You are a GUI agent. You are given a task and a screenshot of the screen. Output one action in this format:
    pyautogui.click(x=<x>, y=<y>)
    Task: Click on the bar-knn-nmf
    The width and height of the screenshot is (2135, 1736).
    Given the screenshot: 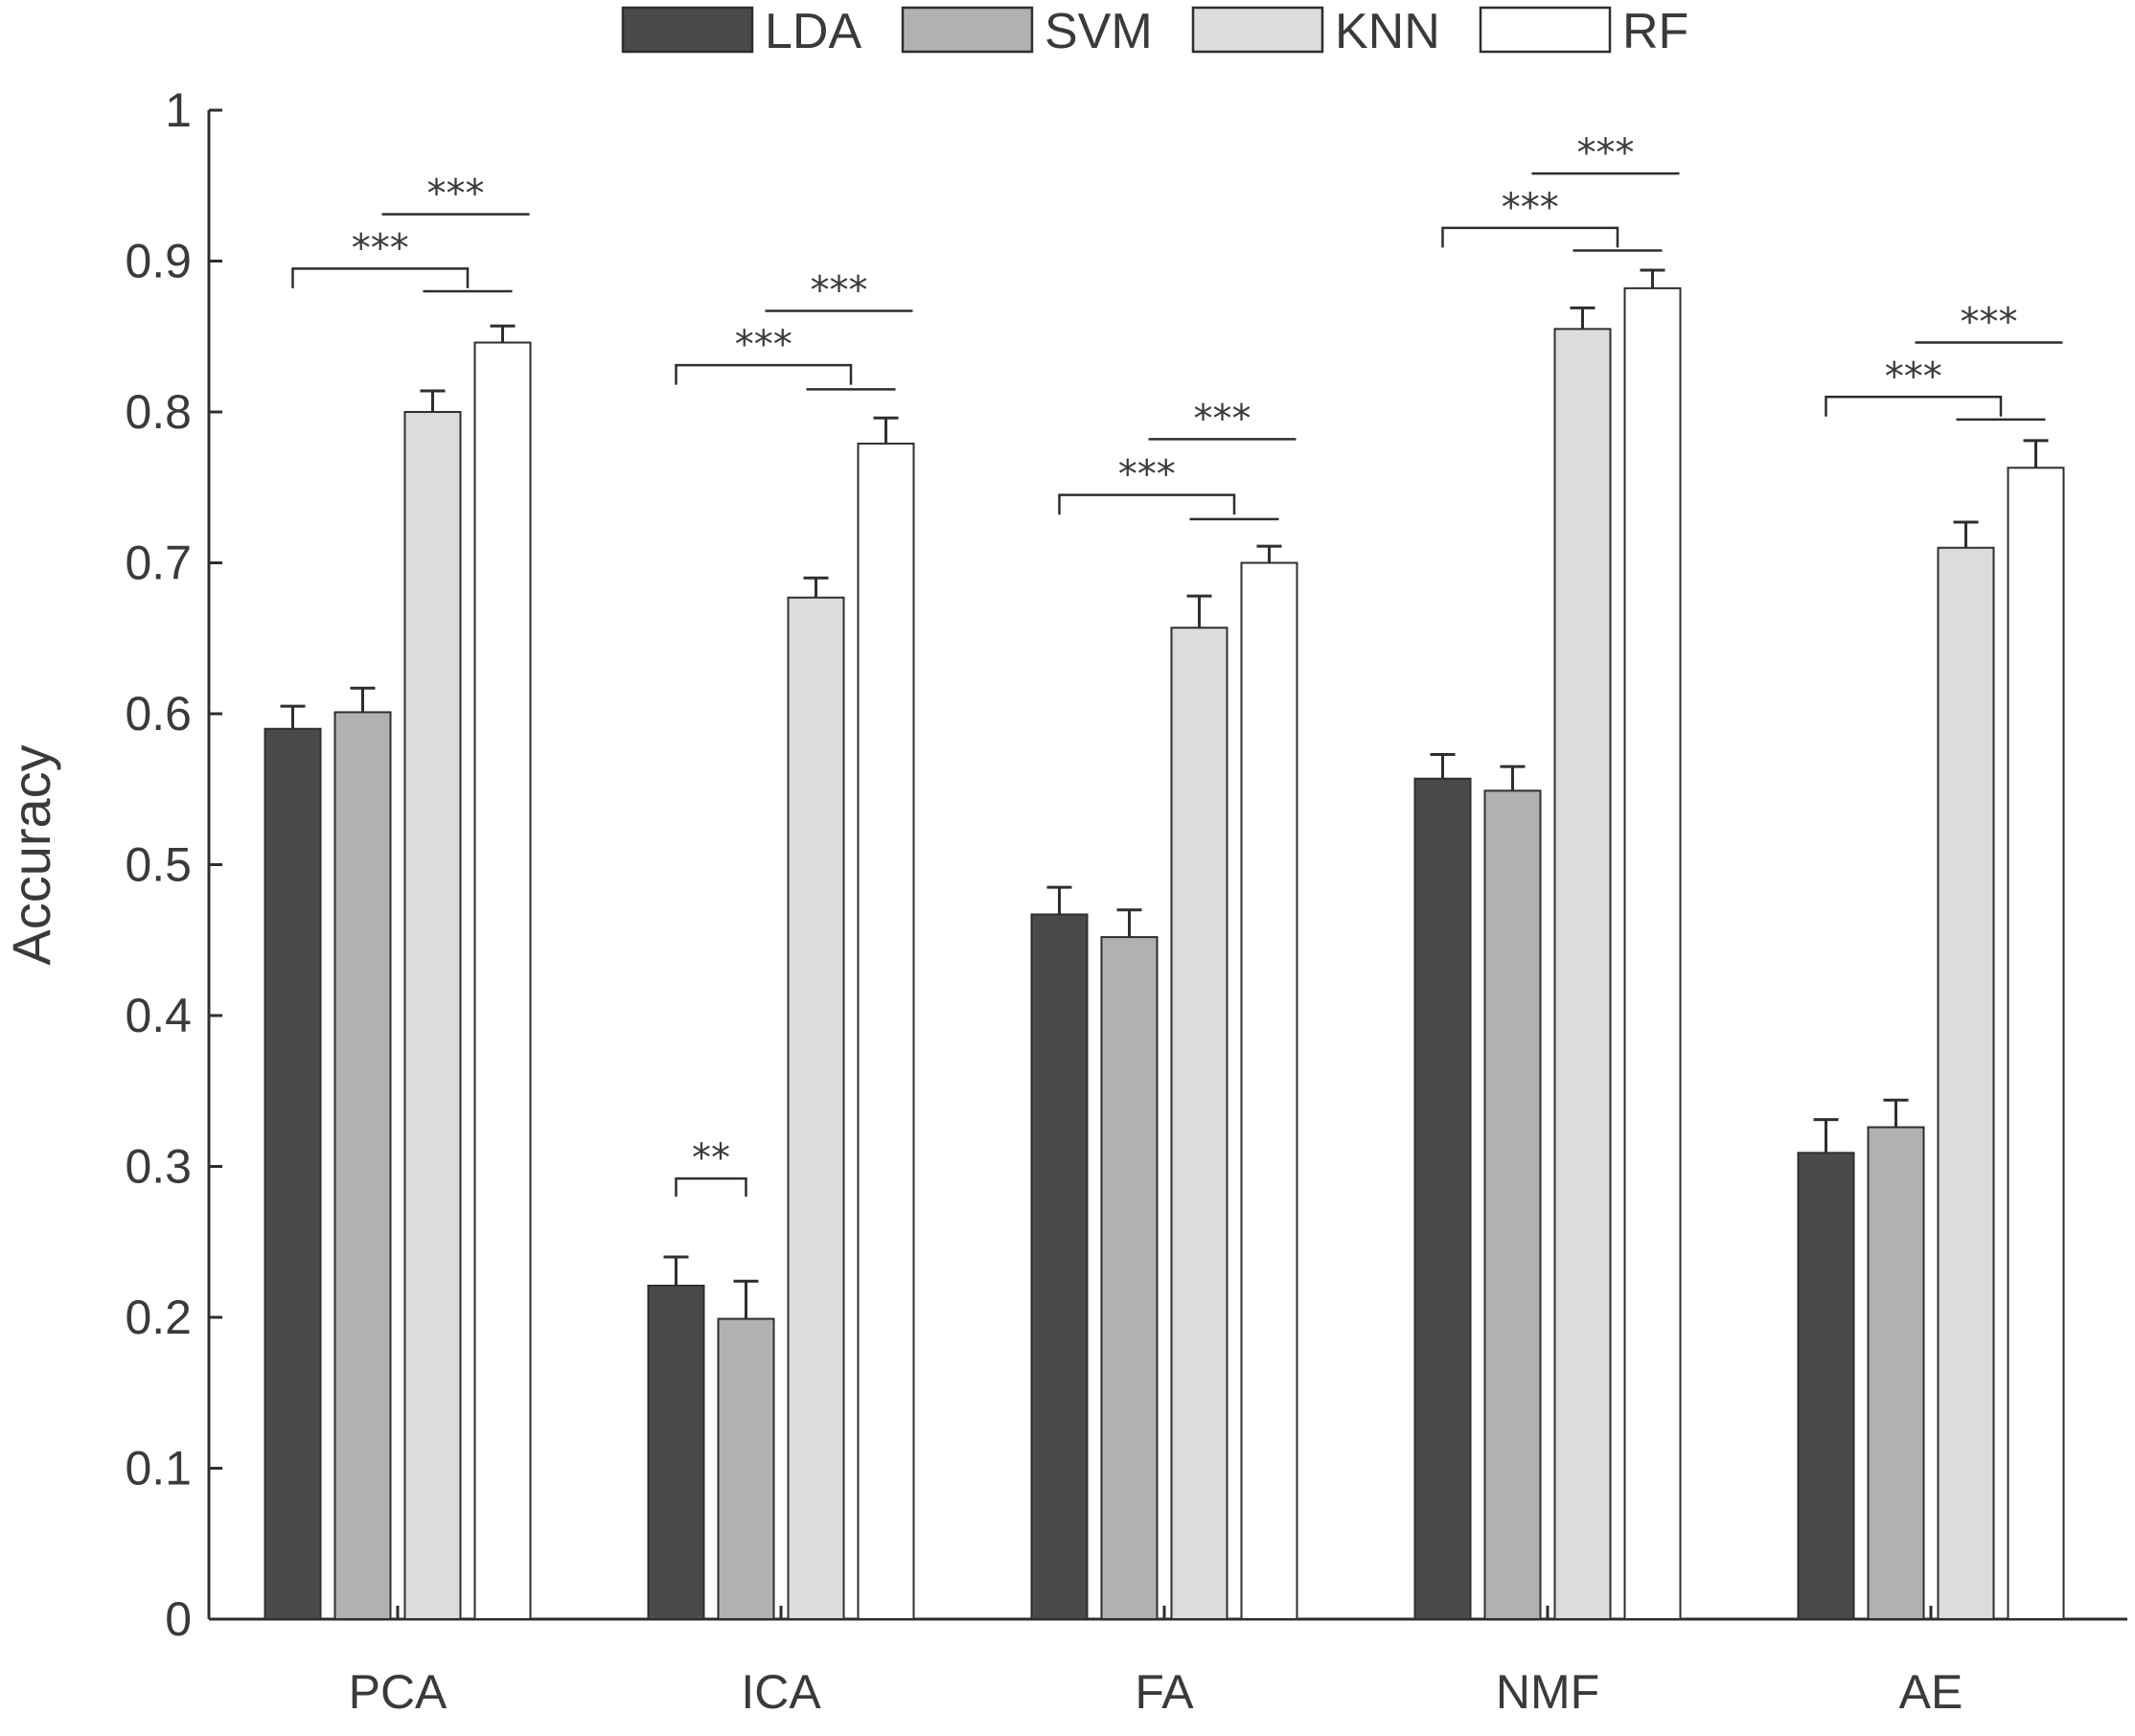 What is the action you would take?
    pyautogui.click(x=1583, y=974)
    